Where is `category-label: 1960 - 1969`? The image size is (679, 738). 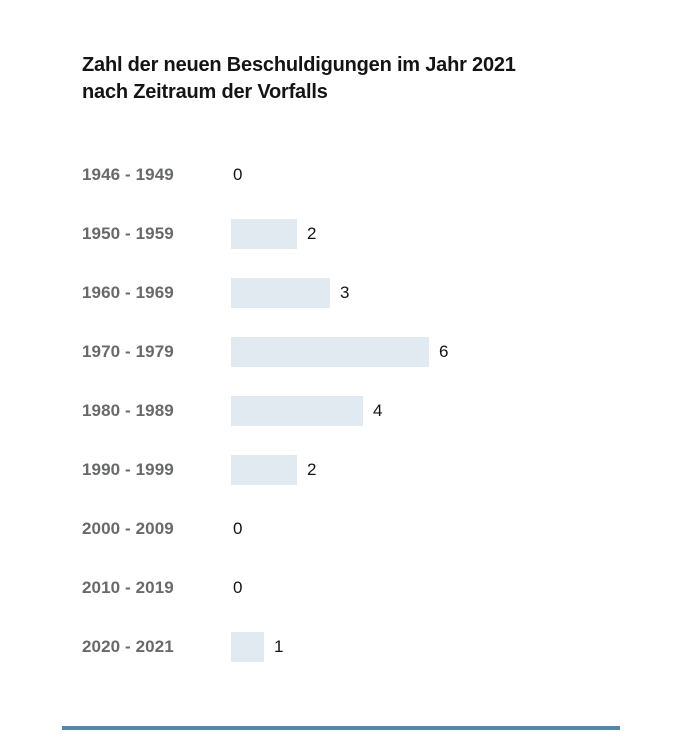
category-label: 1960 - 1969 is located at coordinates (128, 292).